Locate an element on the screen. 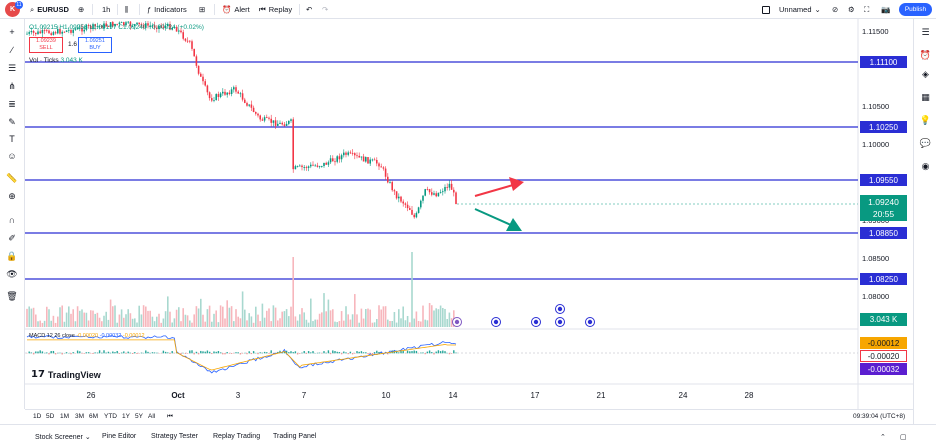 The width and height of the screenshot is (936, 448). streams-icon: ◉ is located at coordinates (925, 166).